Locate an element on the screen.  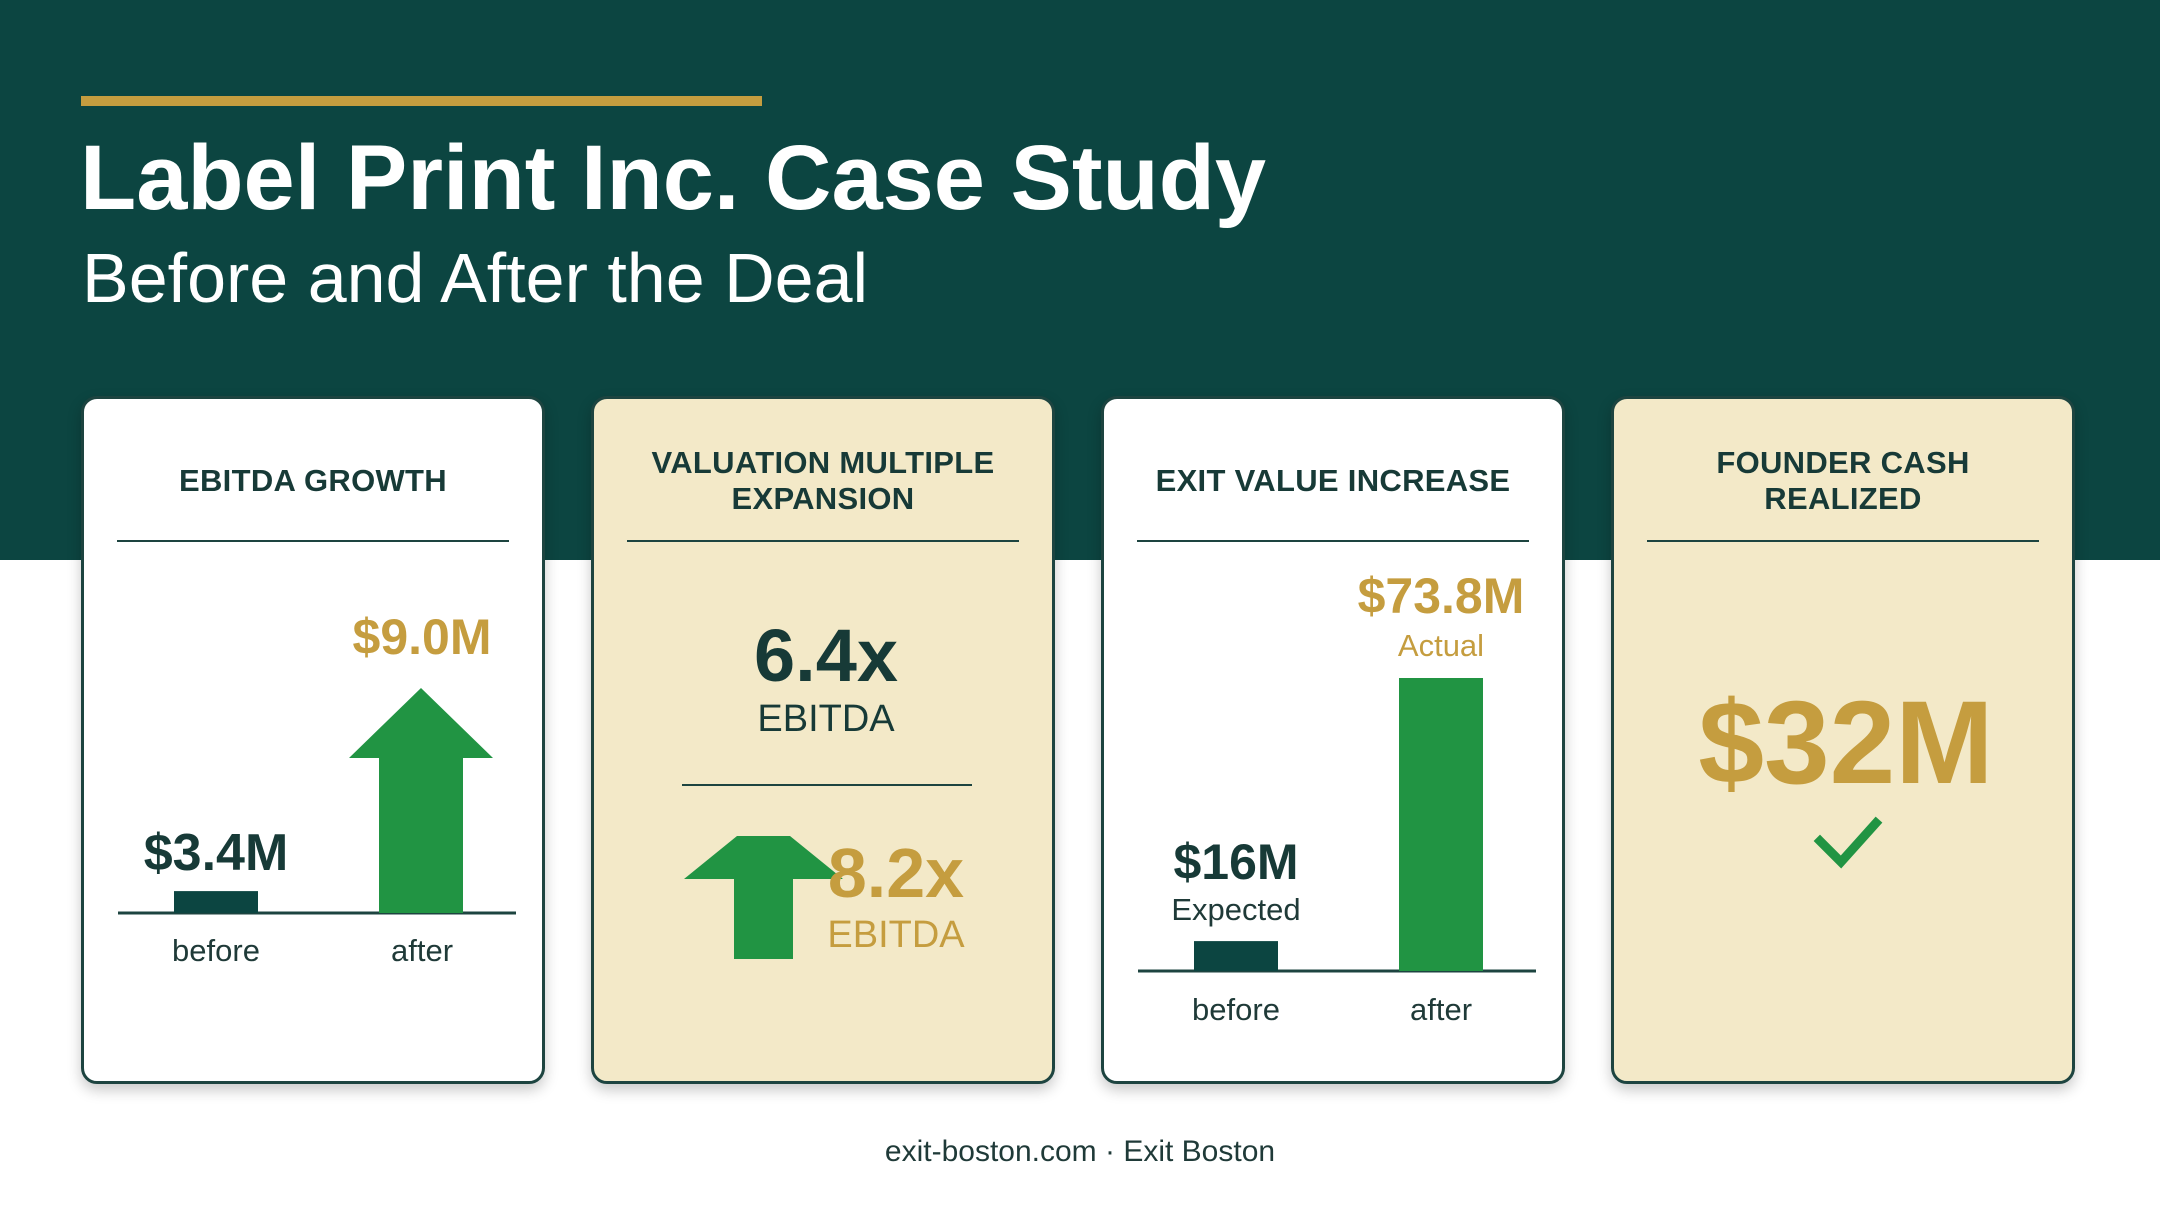
page-subtitle: Before and After the Deal is located at coordinates (475, 278).